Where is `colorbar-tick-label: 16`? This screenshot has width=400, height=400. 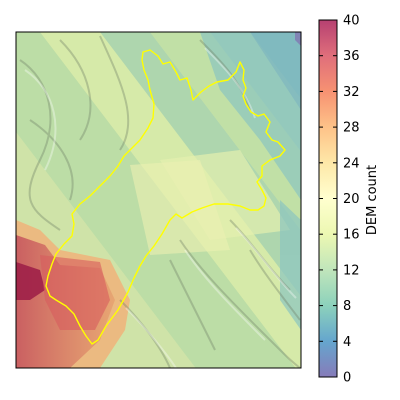
colorbar-tick-label: 16 is located at coordinates (351, 235).